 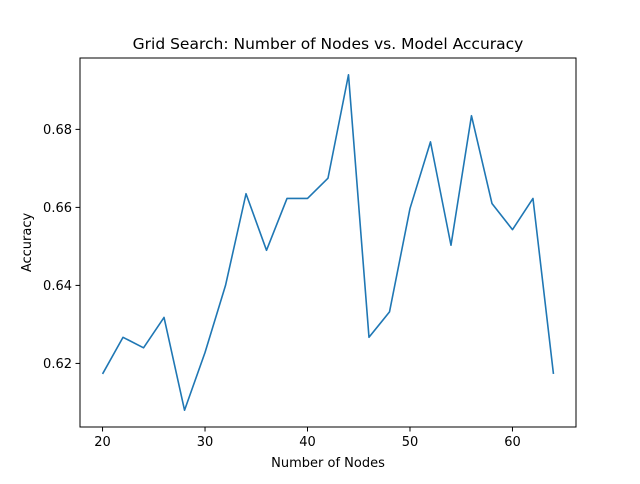 I want to click on x-tick-label: 40, so click(x=307, y=442).